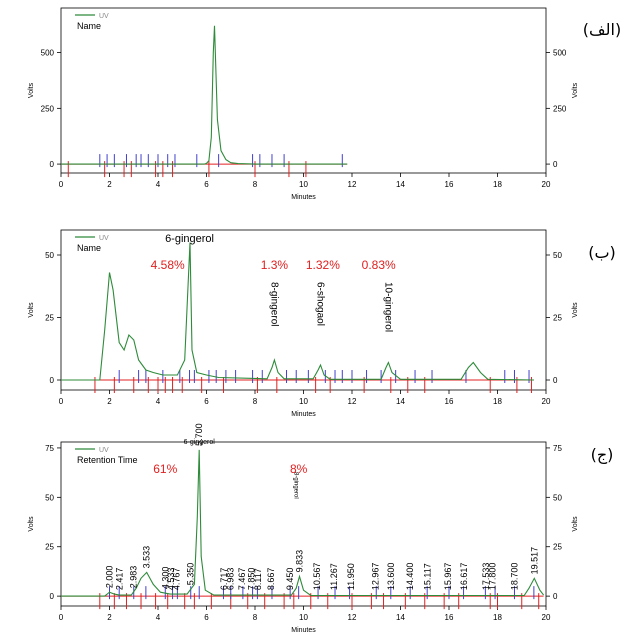 The image size is (634, 642). Describe the element at coordinates (191, 574) in the screenshot. I see `retention-time-label: 5.350` at that location.